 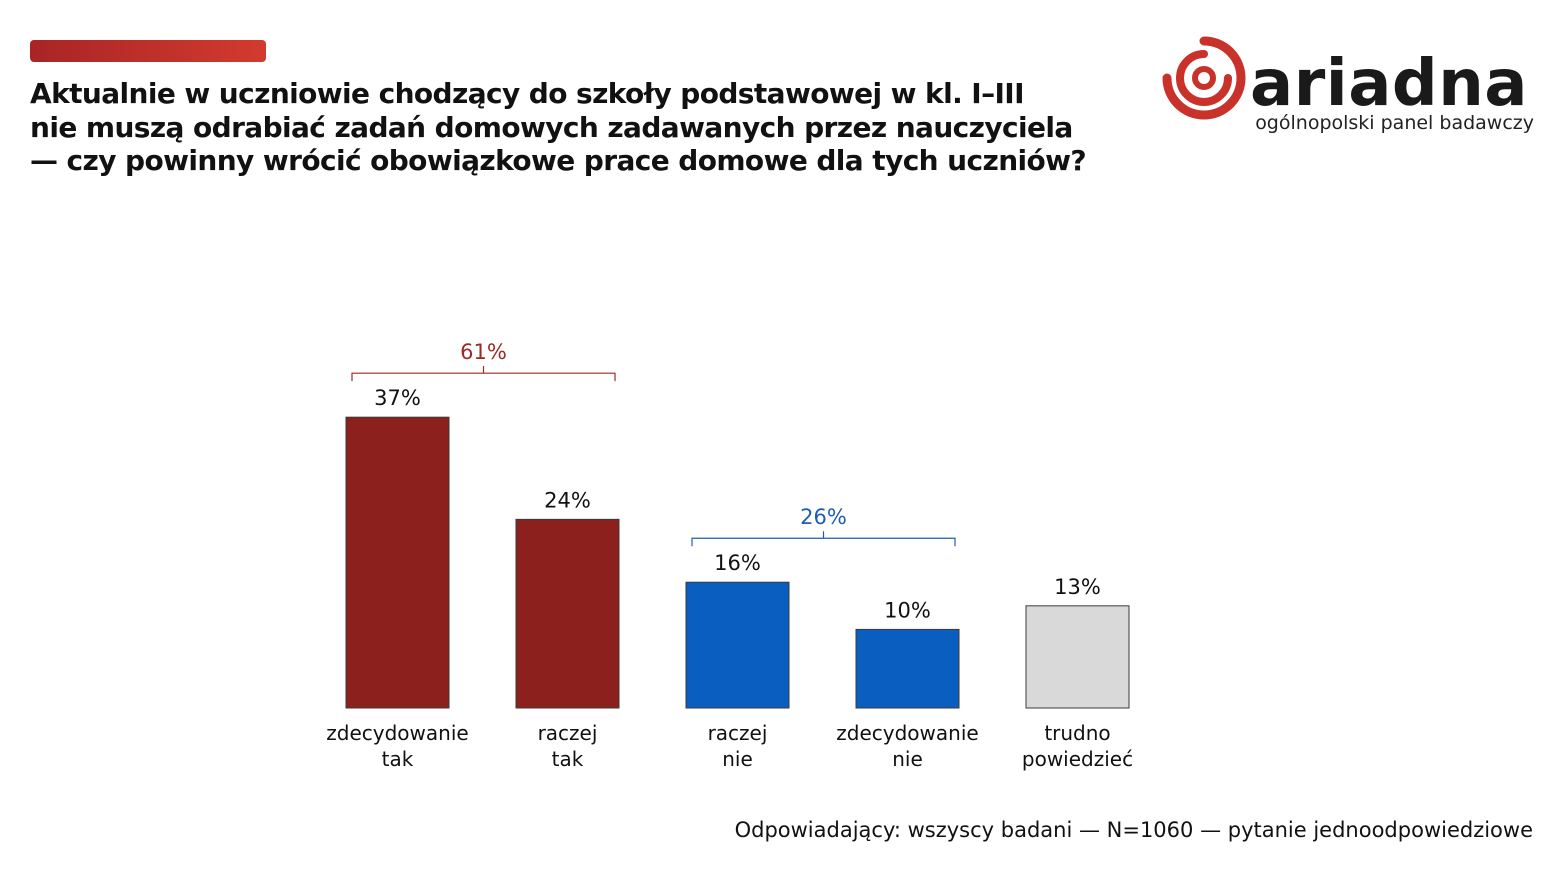 What do you see at coordinates (398, 759) in the screenshot?
I see `category-label-0-1: tak` at bounding box center [398, 759].